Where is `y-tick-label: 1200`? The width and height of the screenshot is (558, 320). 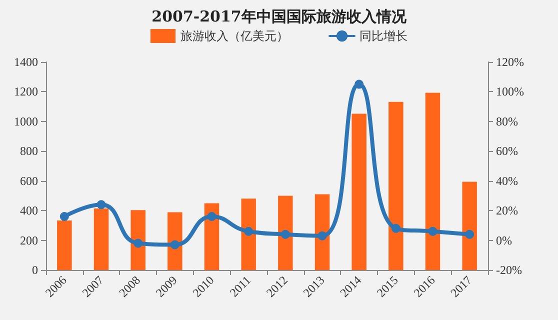
y-tick-label: 1200 is located at coordinates (26, 91).